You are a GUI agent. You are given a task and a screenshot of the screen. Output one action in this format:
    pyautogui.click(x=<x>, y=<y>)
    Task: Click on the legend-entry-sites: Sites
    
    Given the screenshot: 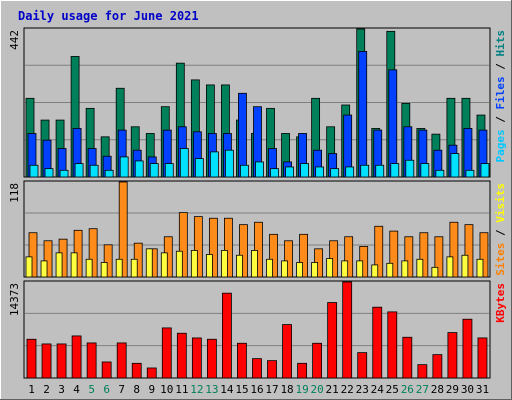 What is the action you would take?
    pyautogui.click(x=500, y=259)
    